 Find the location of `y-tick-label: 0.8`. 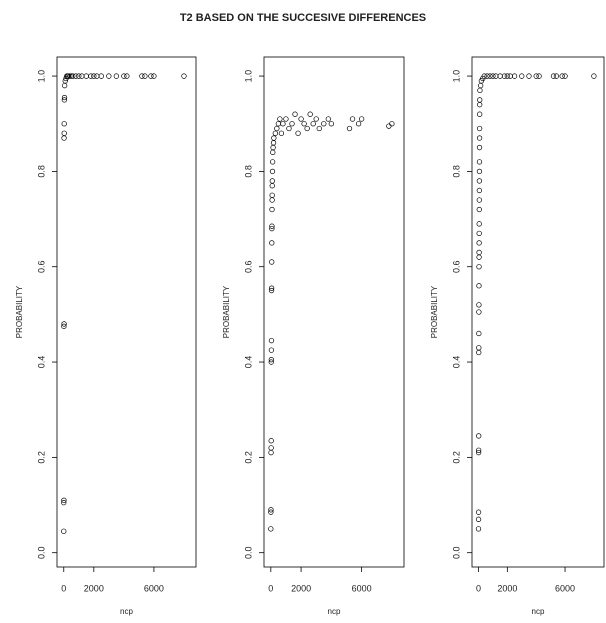

y-tick-label: 0.8 is located at coordinates (248, 171).